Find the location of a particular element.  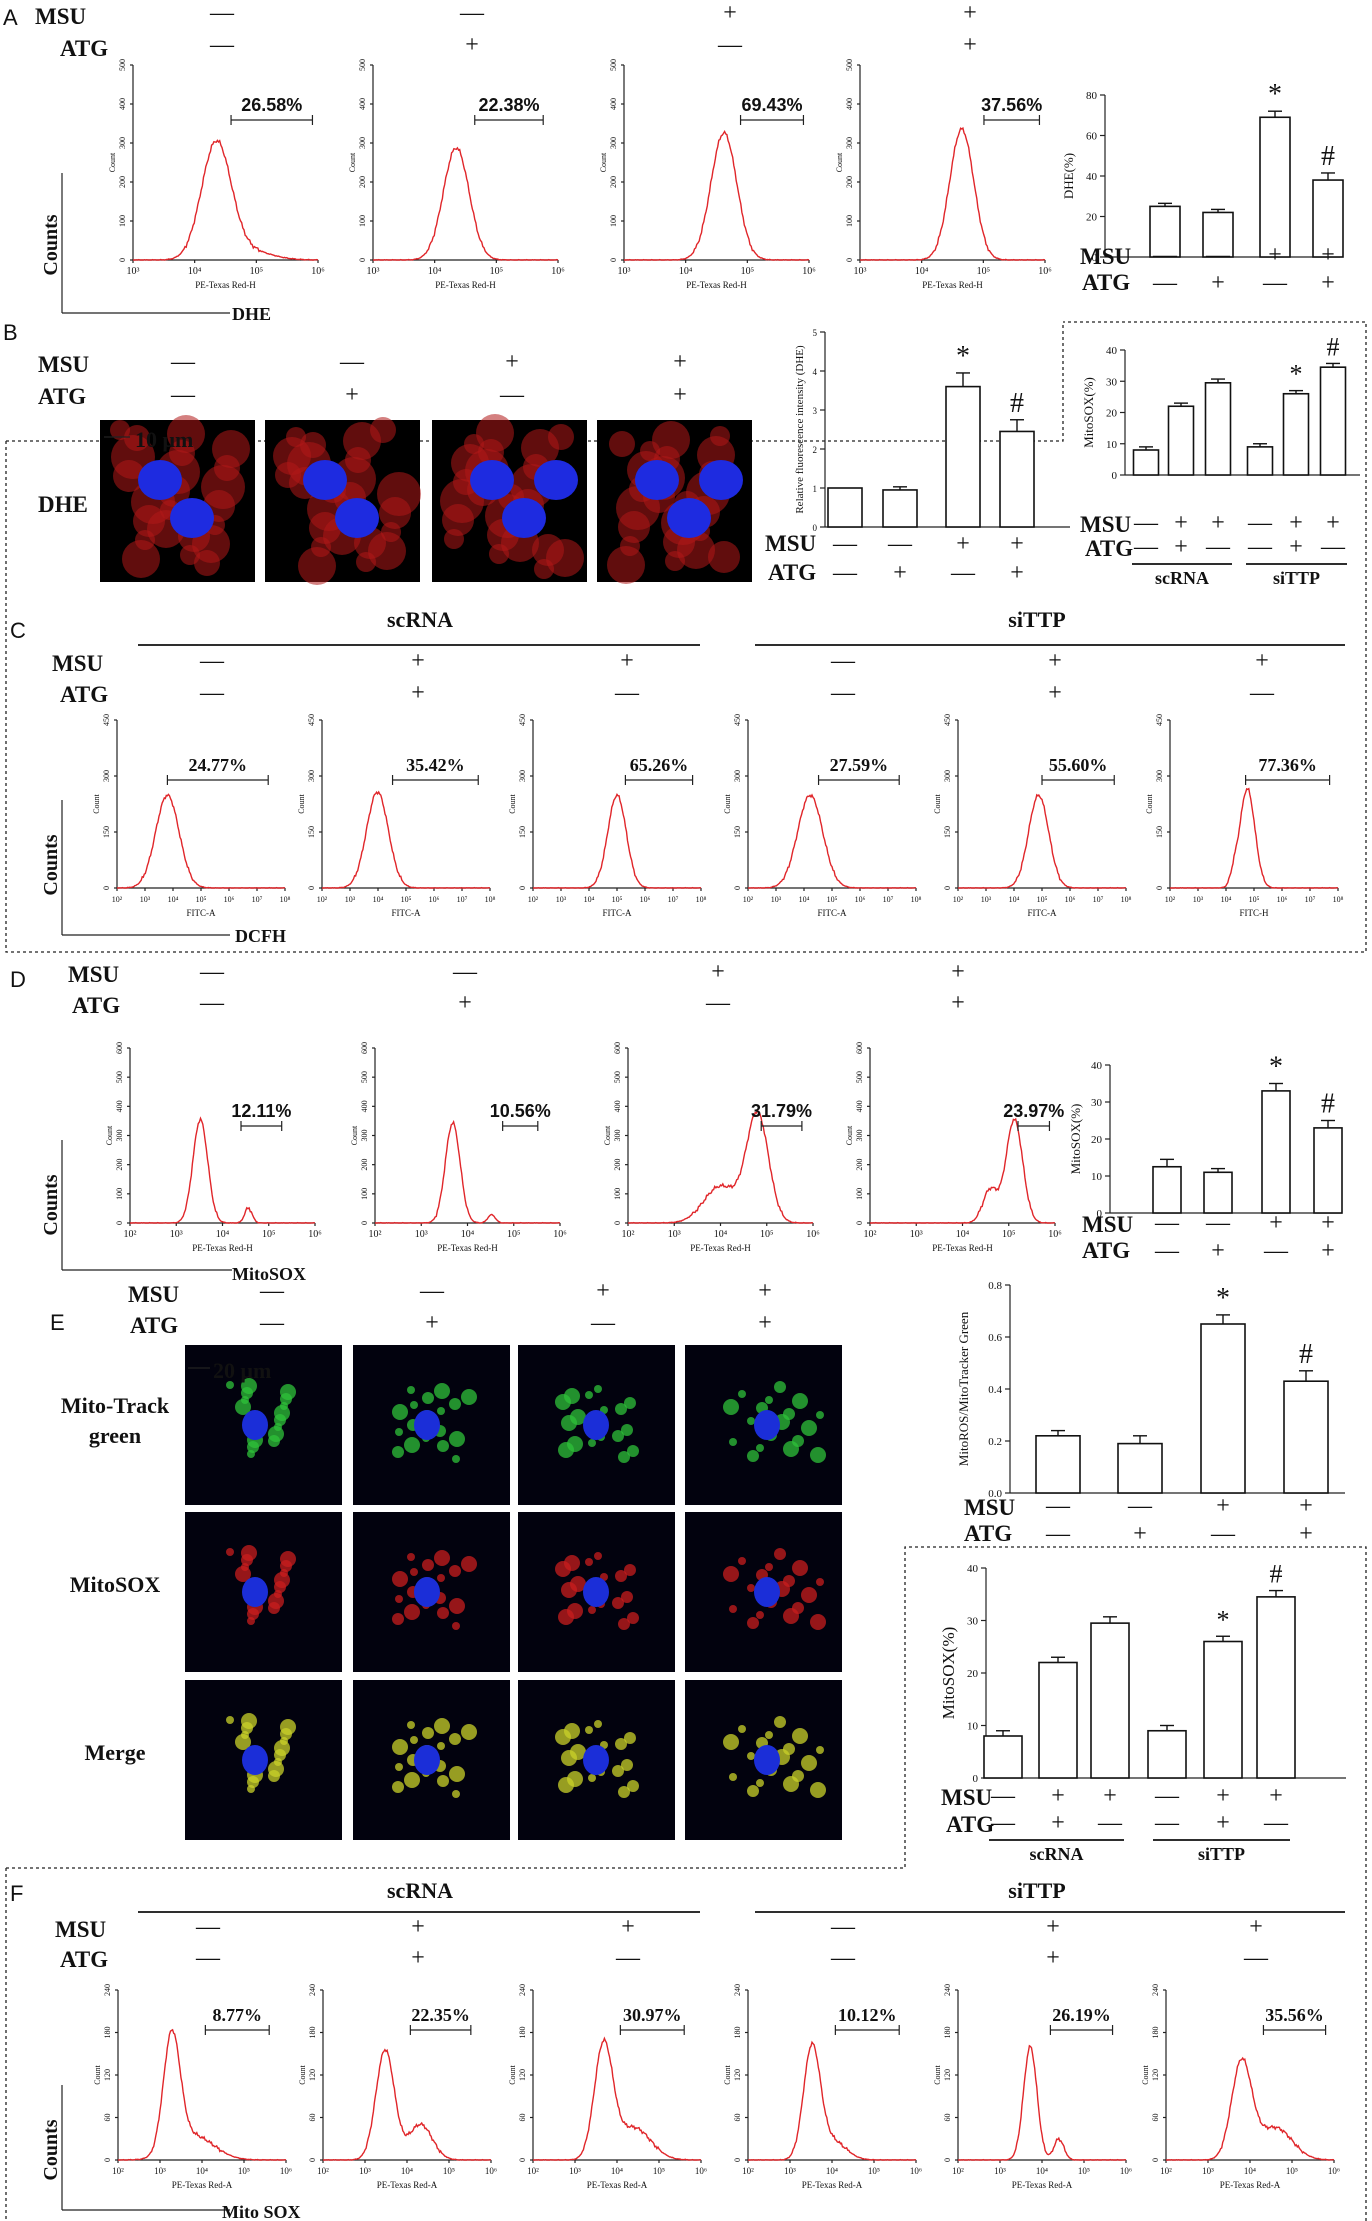

e-micro-1-1-nucleus is located at coordinates (427, 1592).